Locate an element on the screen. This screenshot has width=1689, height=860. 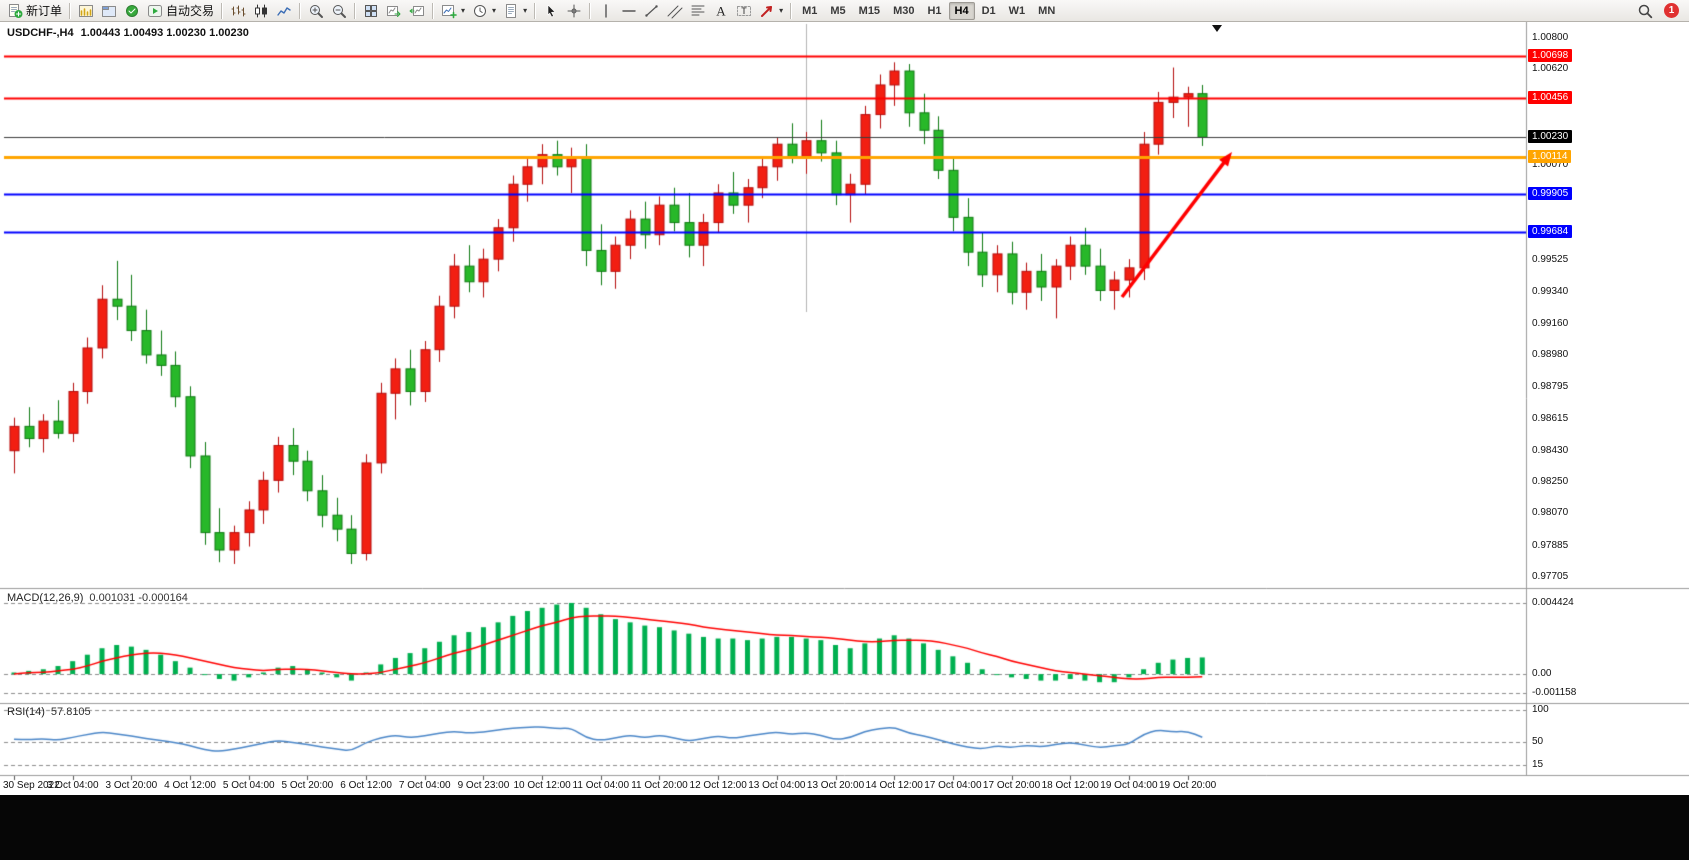
trendline-button is located at coordinates (652, 11).